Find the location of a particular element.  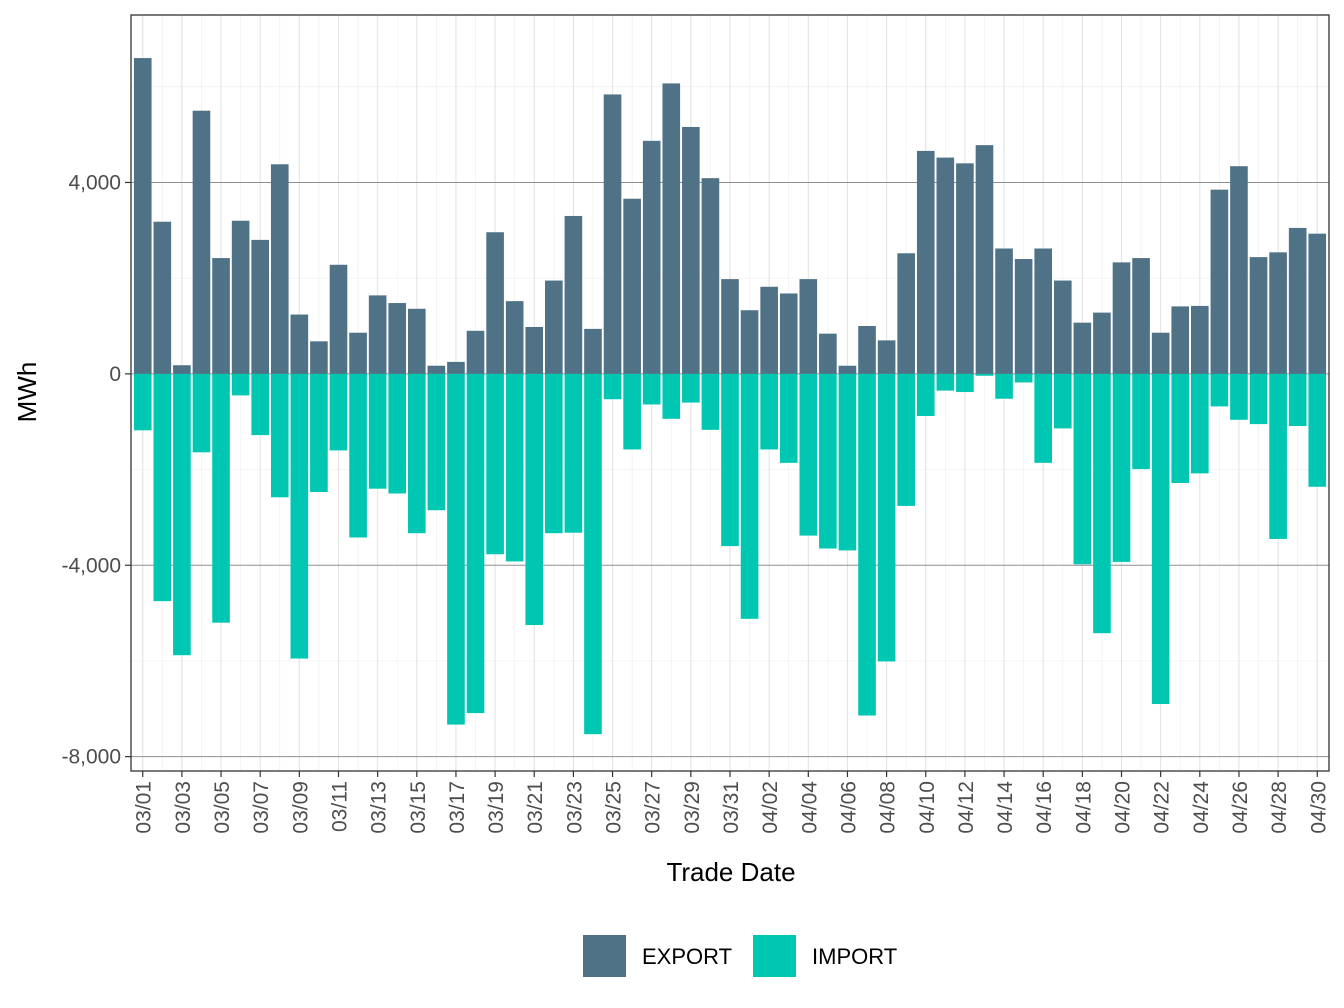

x-tick-label: 04/02 is located at coordinates (770, 807).